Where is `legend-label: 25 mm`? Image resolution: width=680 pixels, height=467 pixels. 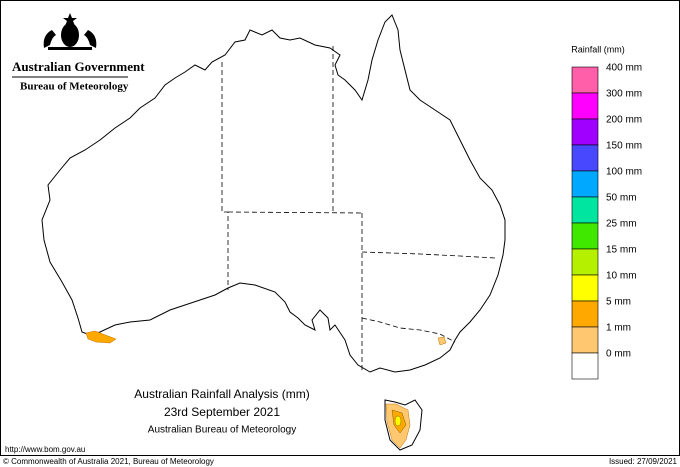 legend-label: 25 mm is located at coordinates (621, 224).